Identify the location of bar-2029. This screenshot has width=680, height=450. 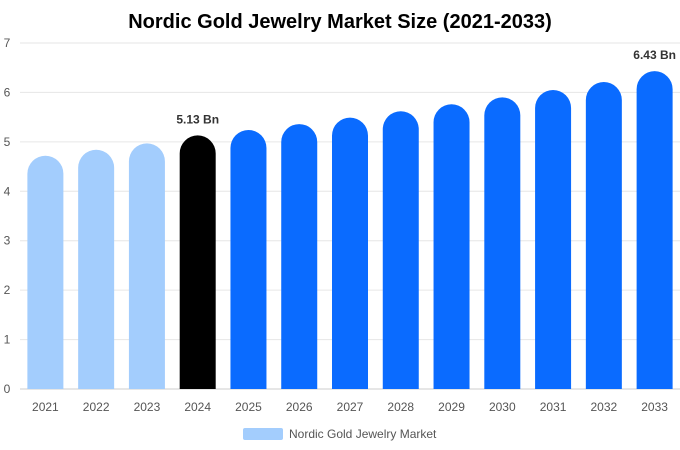
(451, 246).